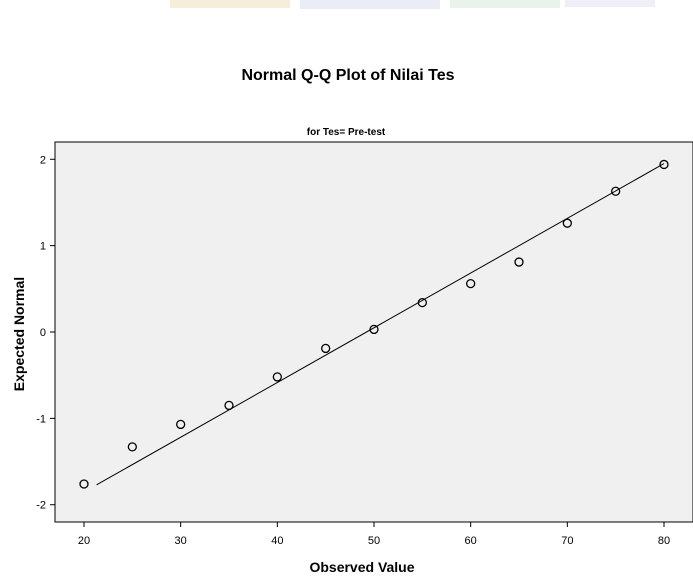 The image size is (693, 578). What do you see at coordinates (43, 247) in the screenshot?
I see `y-tick-label: 1` at bounding box center [43, 247].